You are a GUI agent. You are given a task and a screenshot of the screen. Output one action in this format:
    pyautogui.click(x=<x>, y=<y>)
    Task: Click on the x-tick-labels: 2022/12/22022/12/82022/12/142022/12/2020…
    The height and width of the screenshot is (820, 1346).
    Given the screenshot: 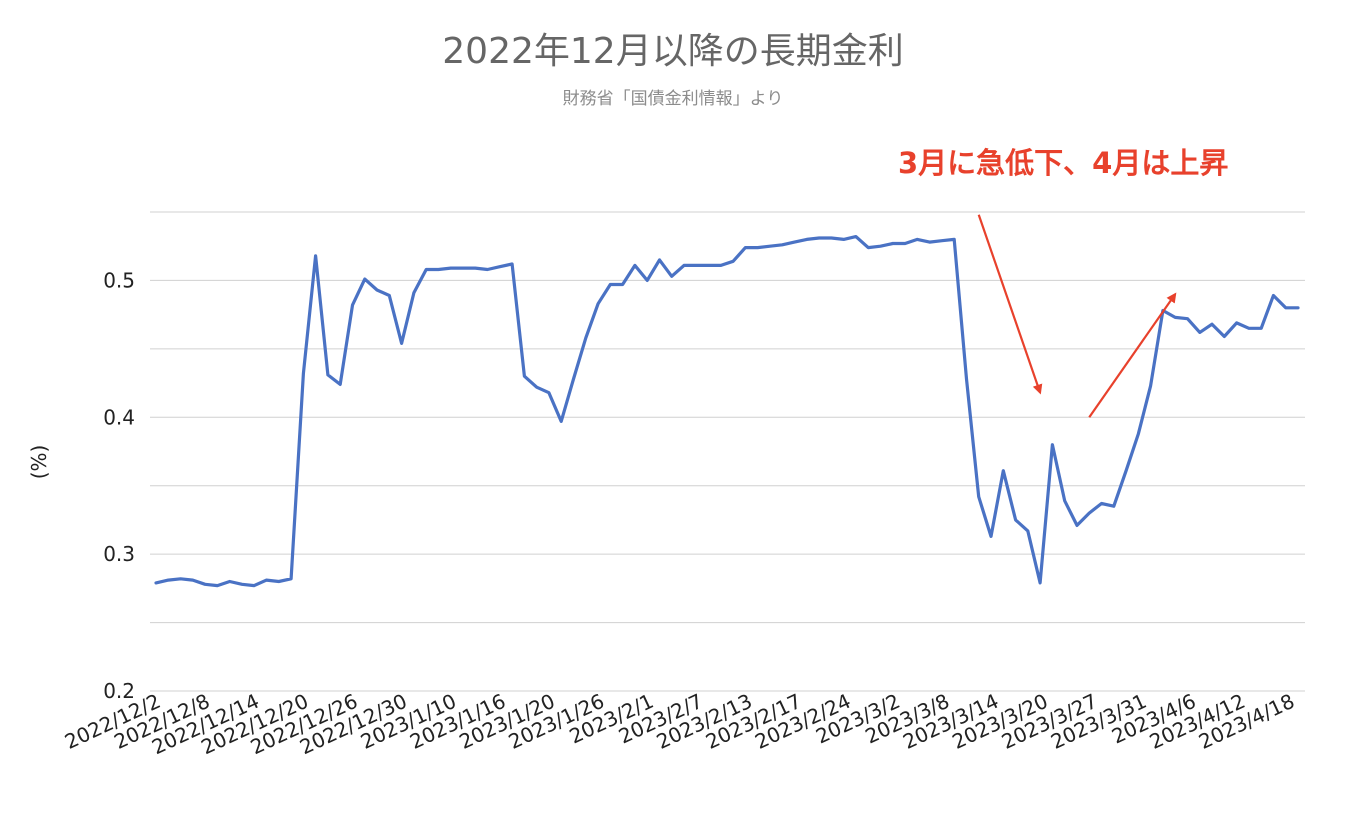 What is the action you would take?
    pyautogui.click(x=679, y=724)
    